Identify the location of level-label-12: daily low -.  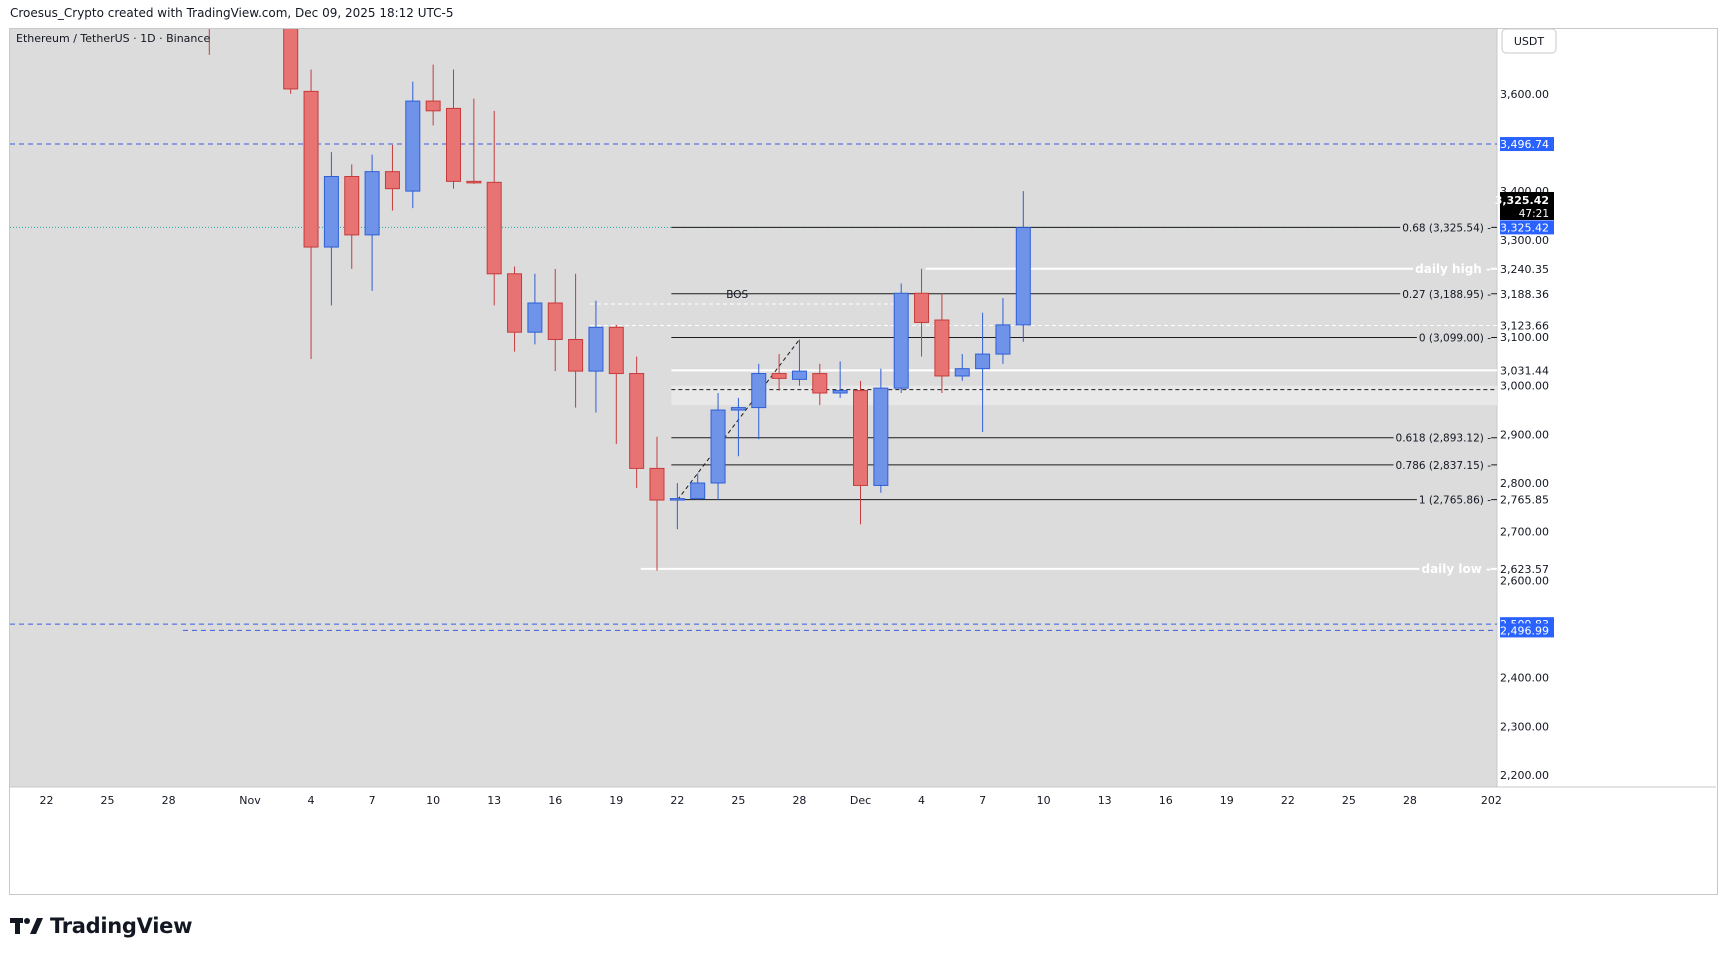
(1456, 569).